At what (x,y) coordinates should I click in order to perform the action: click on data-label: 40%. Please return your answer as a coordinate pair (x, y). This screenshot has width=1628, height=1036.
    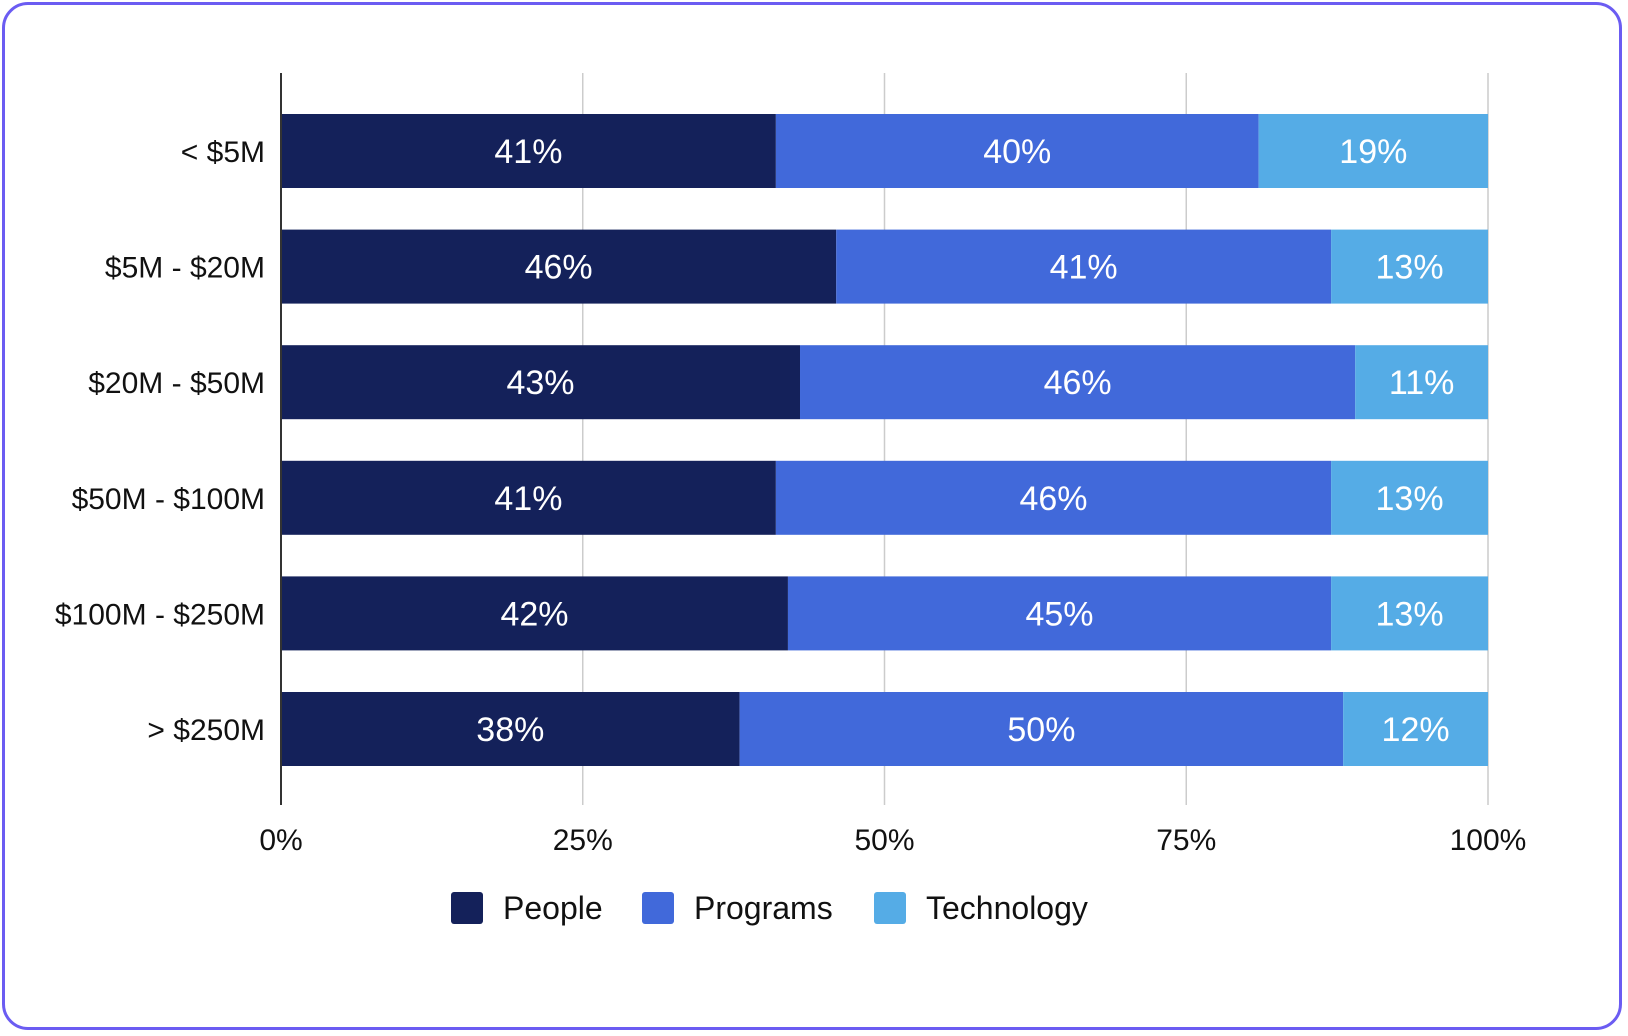
    Looking at the image, I should click on (1017, 152).